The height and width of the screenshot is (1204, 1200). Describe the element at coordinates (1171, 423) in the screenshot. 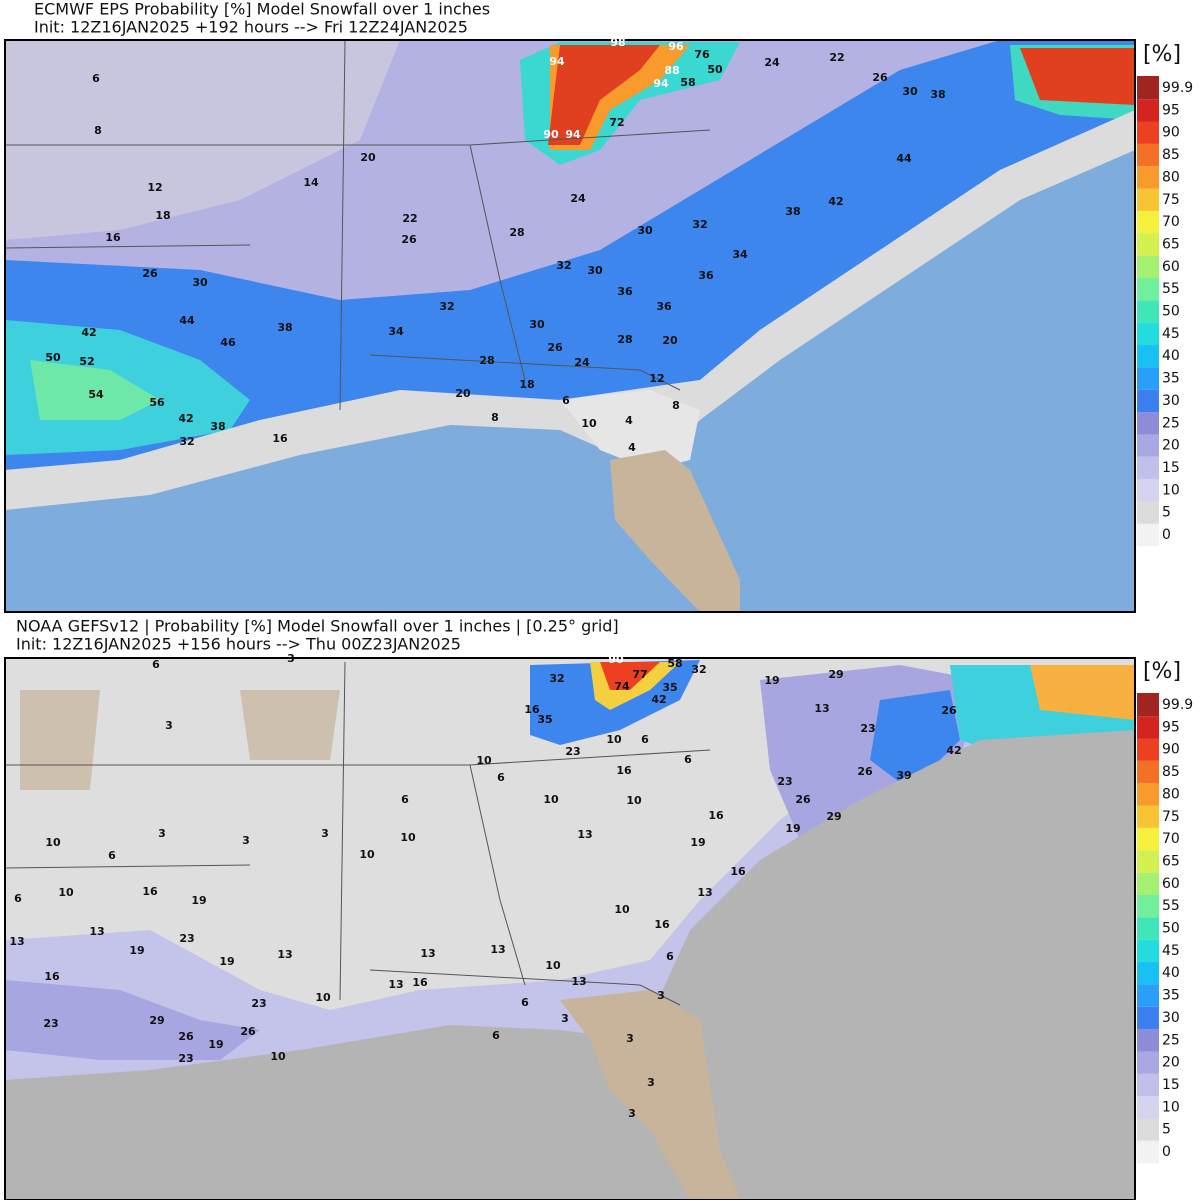

I see `colorbar-tick-label: 25` at that location.